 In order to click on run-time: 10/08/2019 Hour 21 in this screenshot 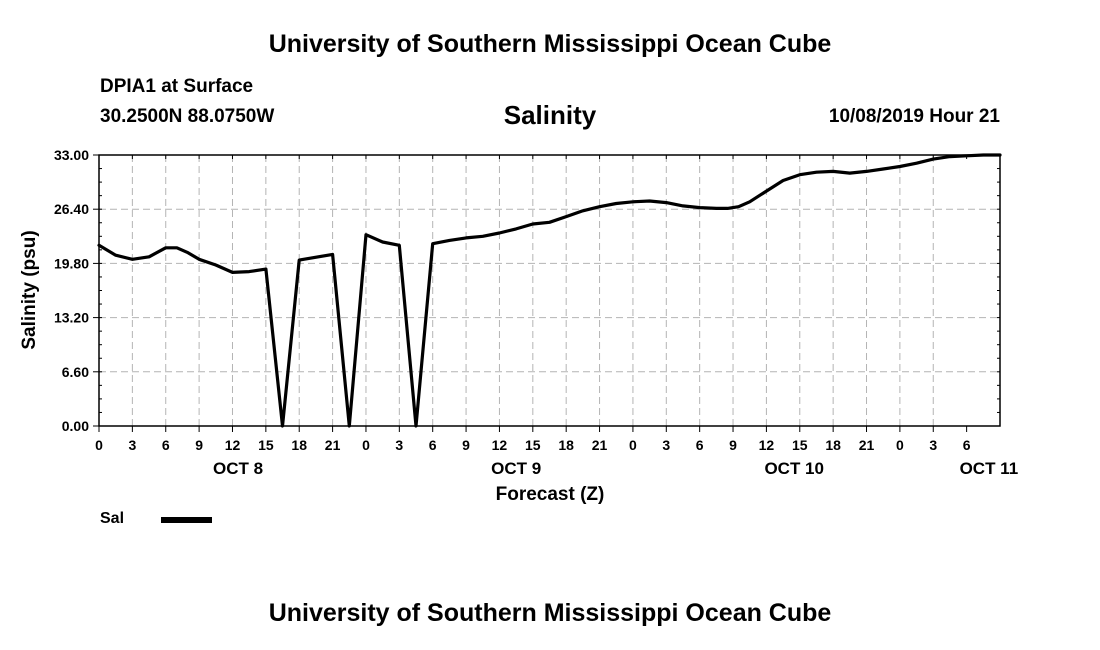, I will do `click(914, 116)`.